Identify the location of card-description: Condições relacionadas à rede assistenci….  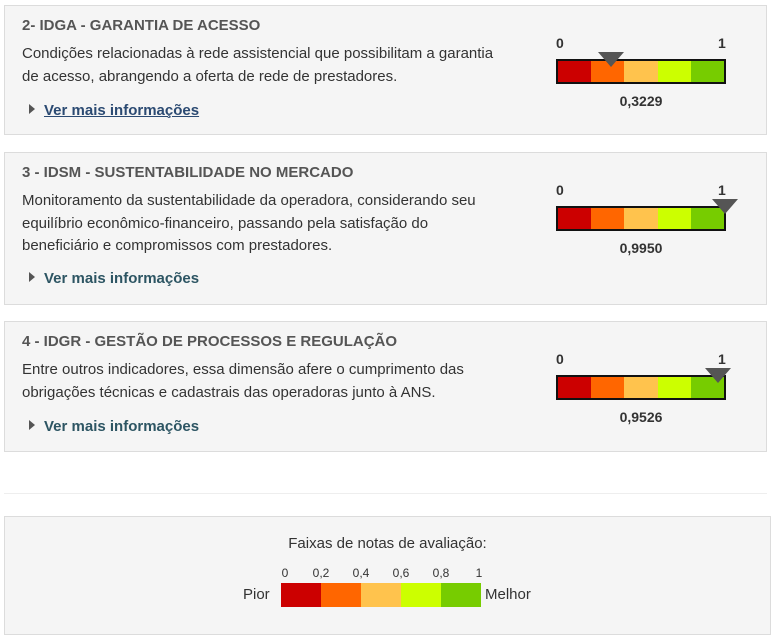
(258, 65).